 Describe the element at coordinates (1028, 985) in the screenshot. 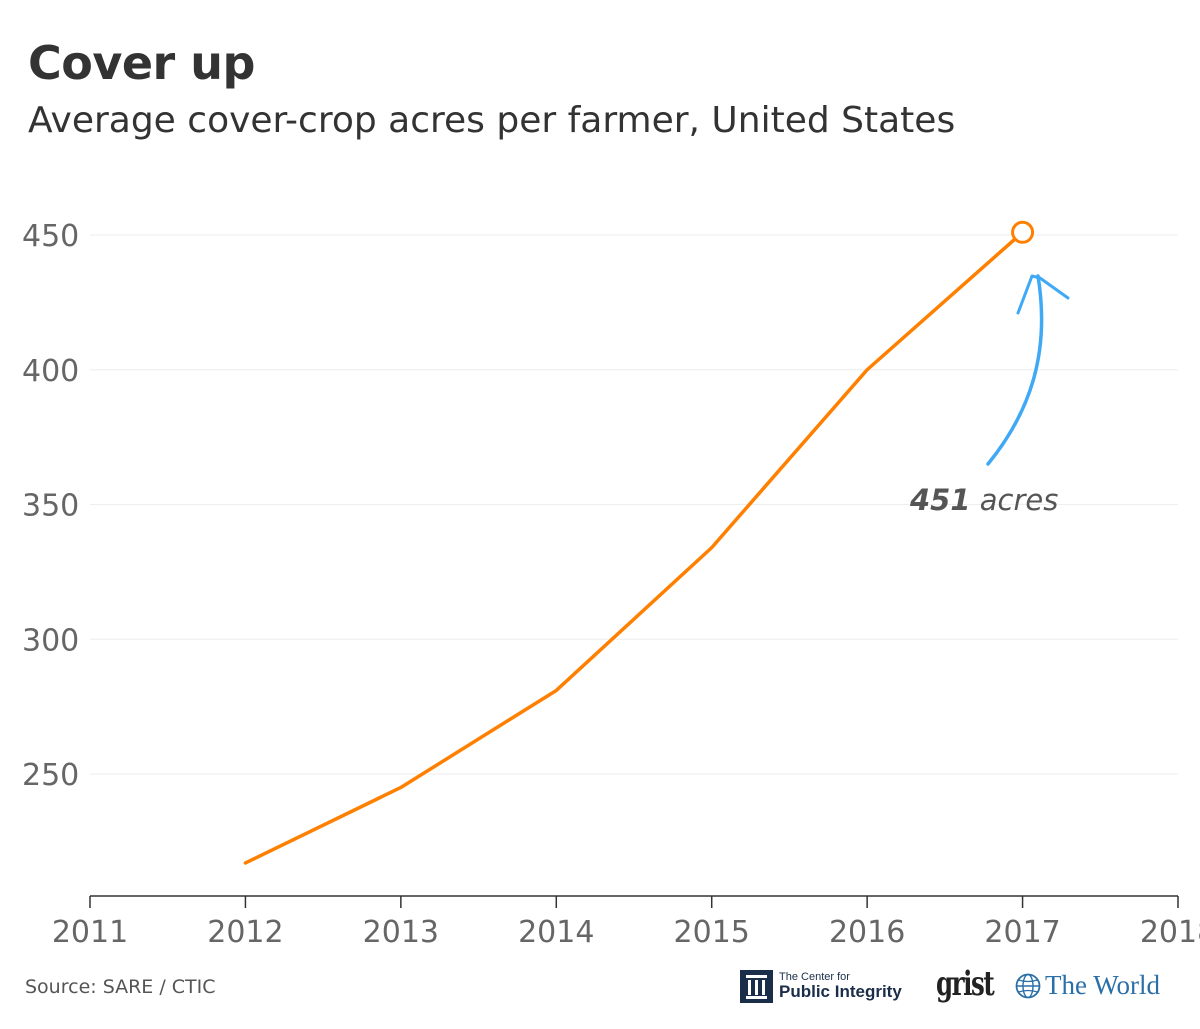

I see `globe-icon` at that location.